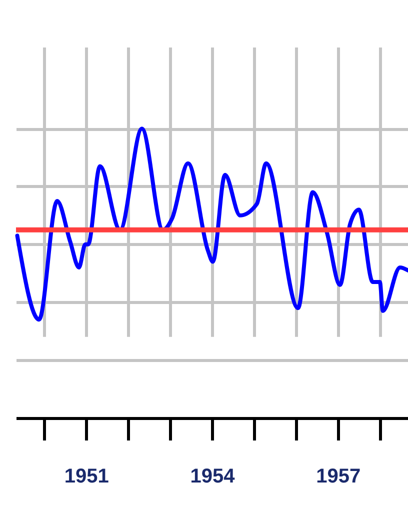  What do you see at coordinates (213, 477) in the screenshot?
I see `x-tick-label: 1954` at bounding box center [213, 477].